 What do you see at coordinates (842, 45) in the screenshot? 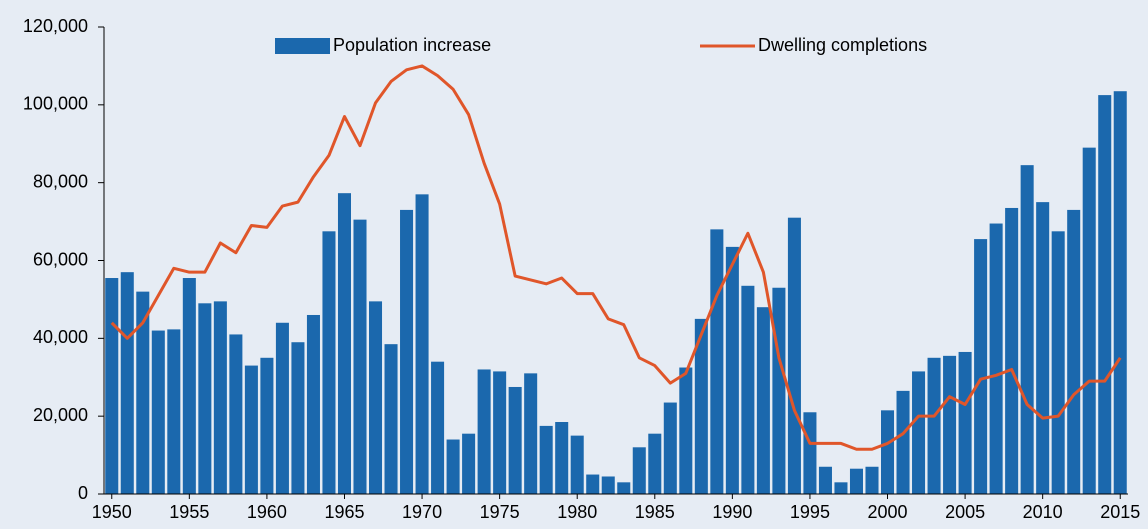
I see `legend-label: Dwelling completions` at bounding box center [842, 45].